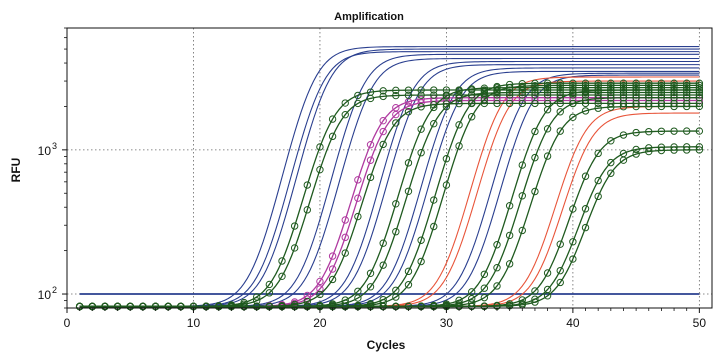 The height and width of the screenshot is (356, 715). Describe the element at coordinates (54, 290) in the screenshot. I see `y-tick-label-exponent: 2` at that location.